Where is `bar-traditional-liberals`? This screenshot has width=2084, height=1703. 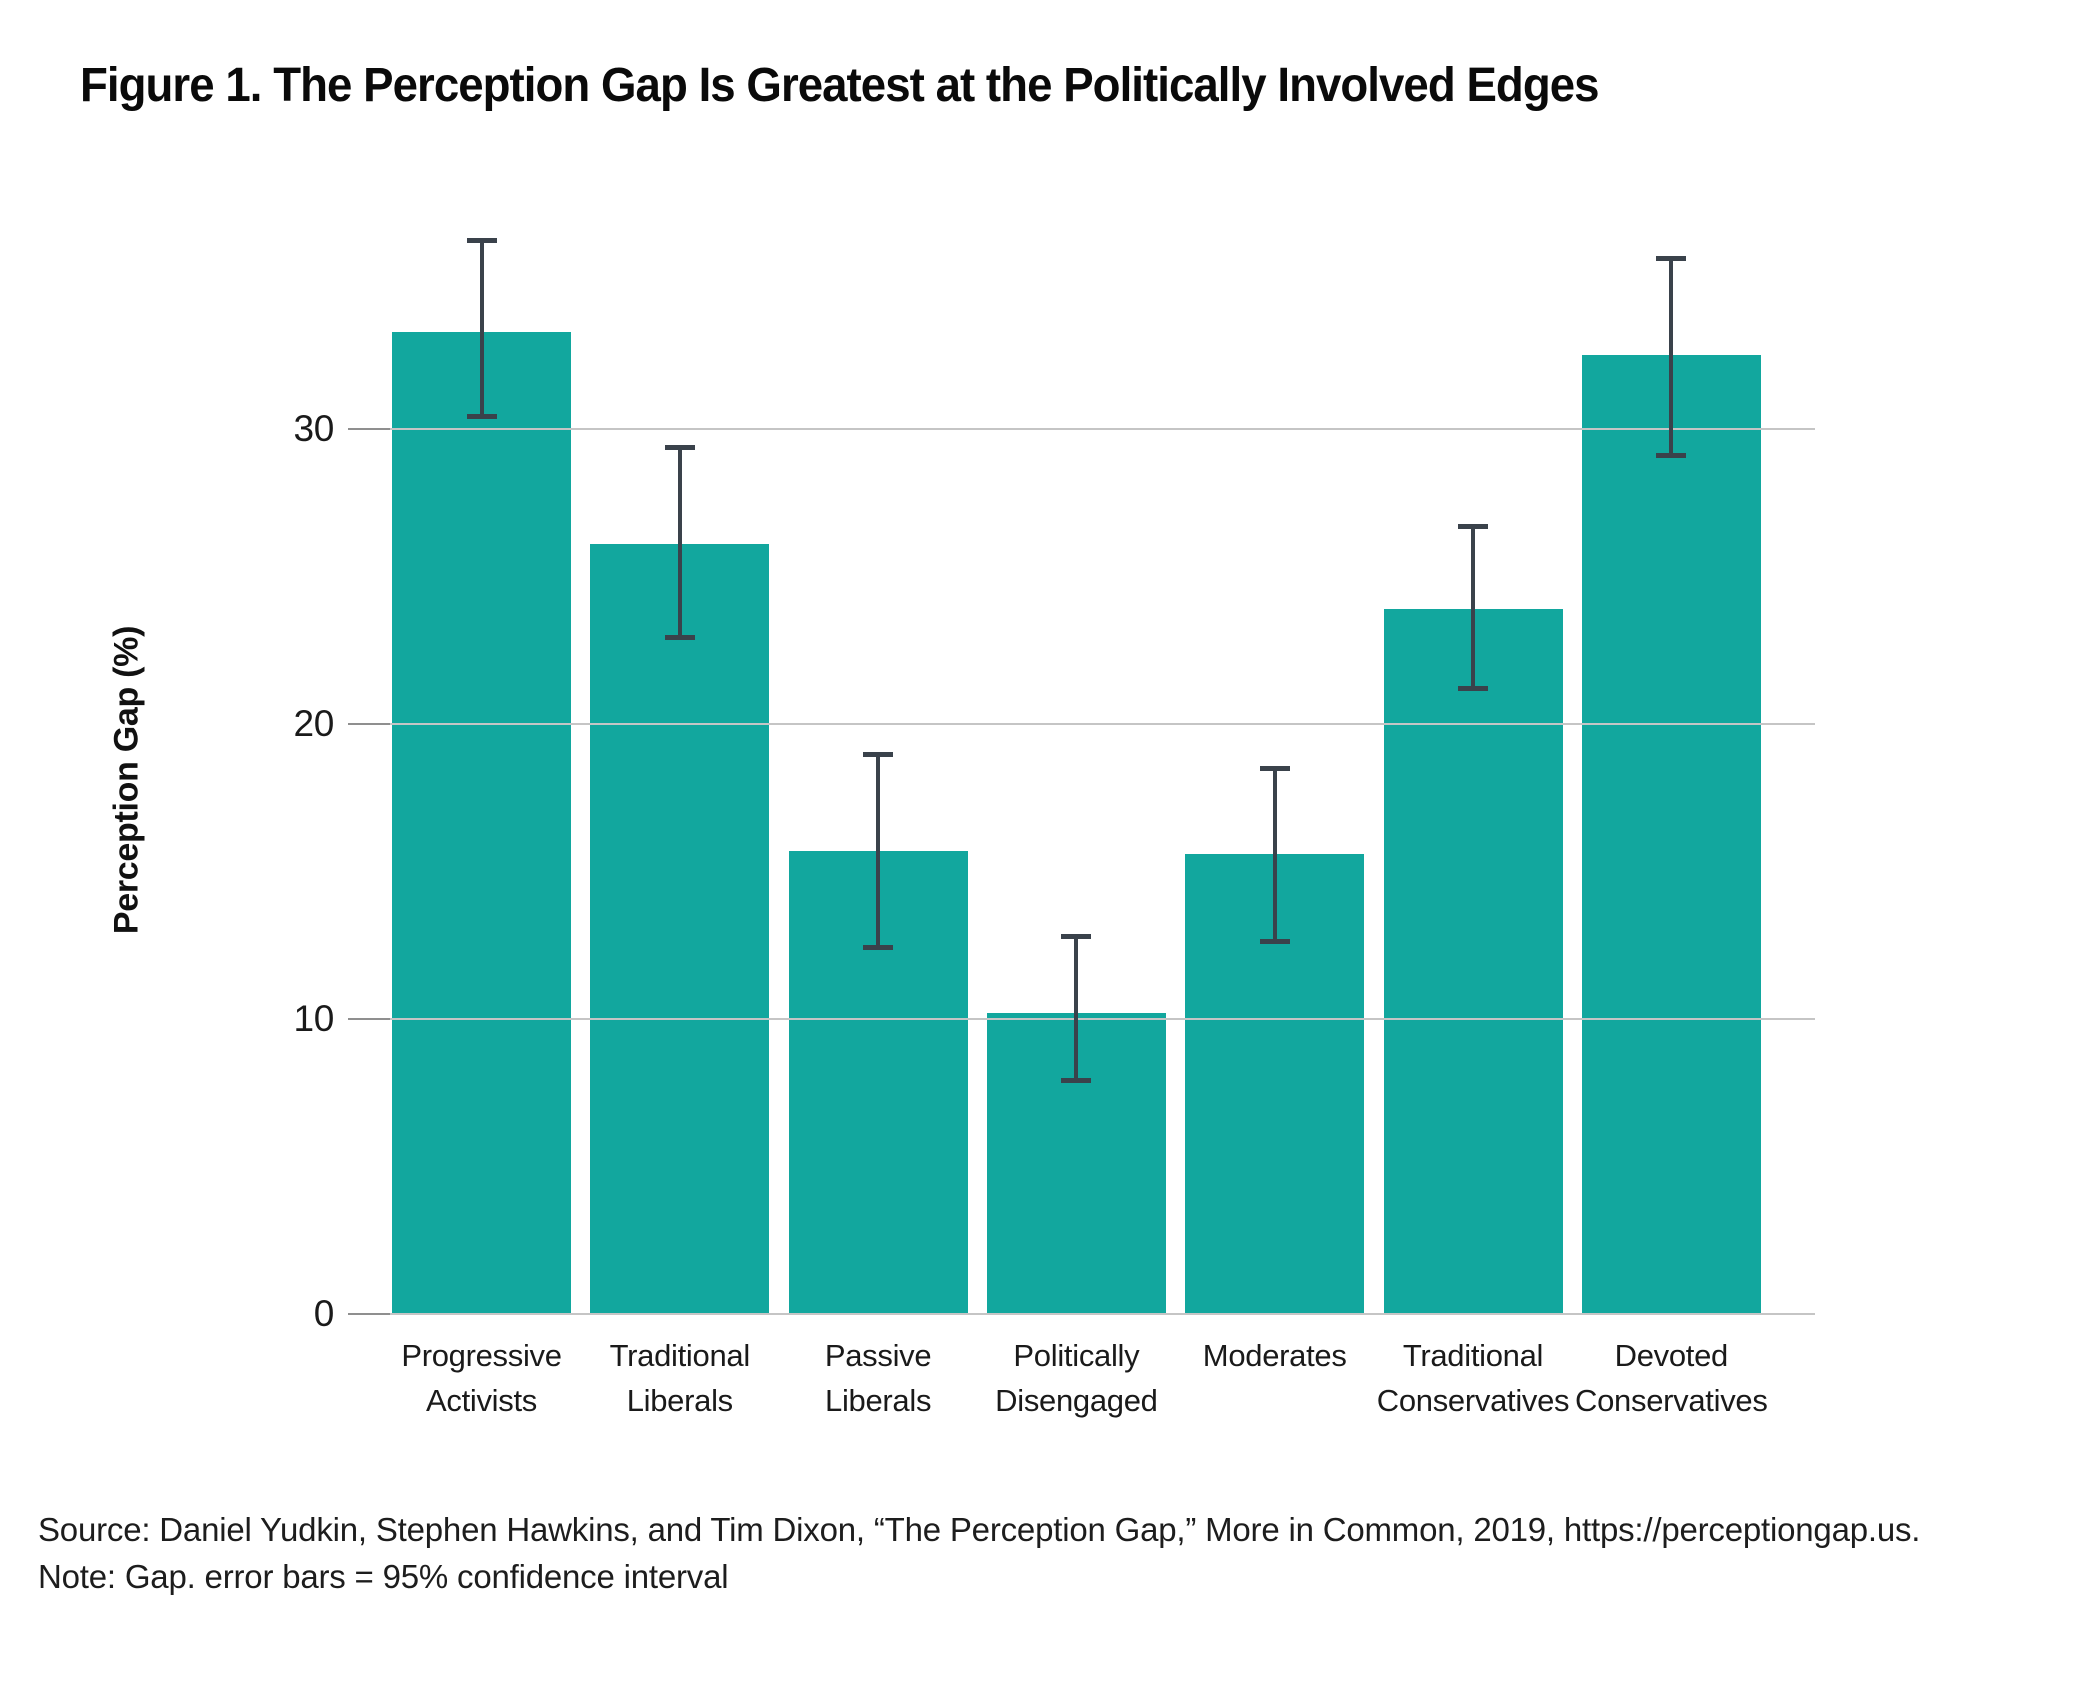 bar-traditional-liberals is located at coordinates (680, 929).